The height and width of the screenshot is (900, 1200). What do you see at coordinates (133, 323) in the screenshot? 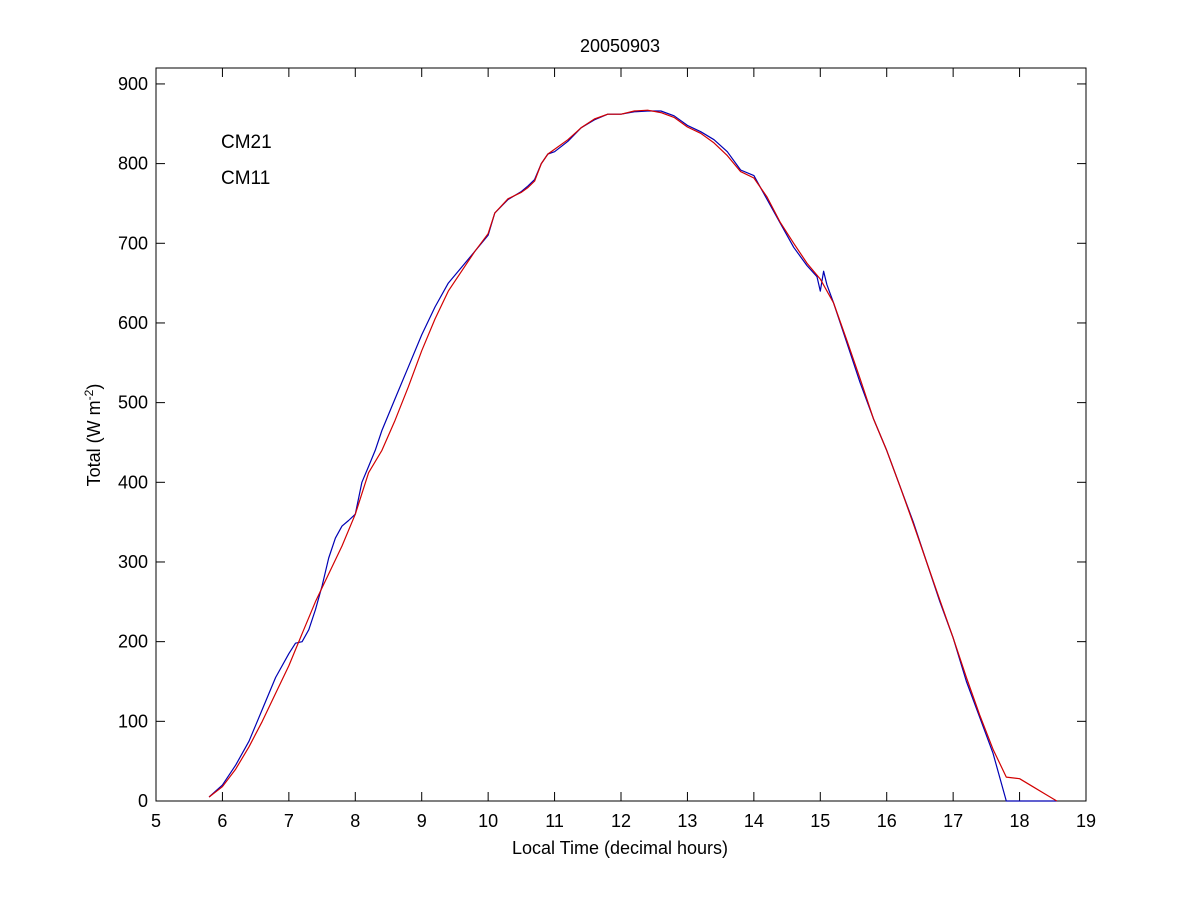
I see `y-tick-label: 600` at bounding box center [133, 323].